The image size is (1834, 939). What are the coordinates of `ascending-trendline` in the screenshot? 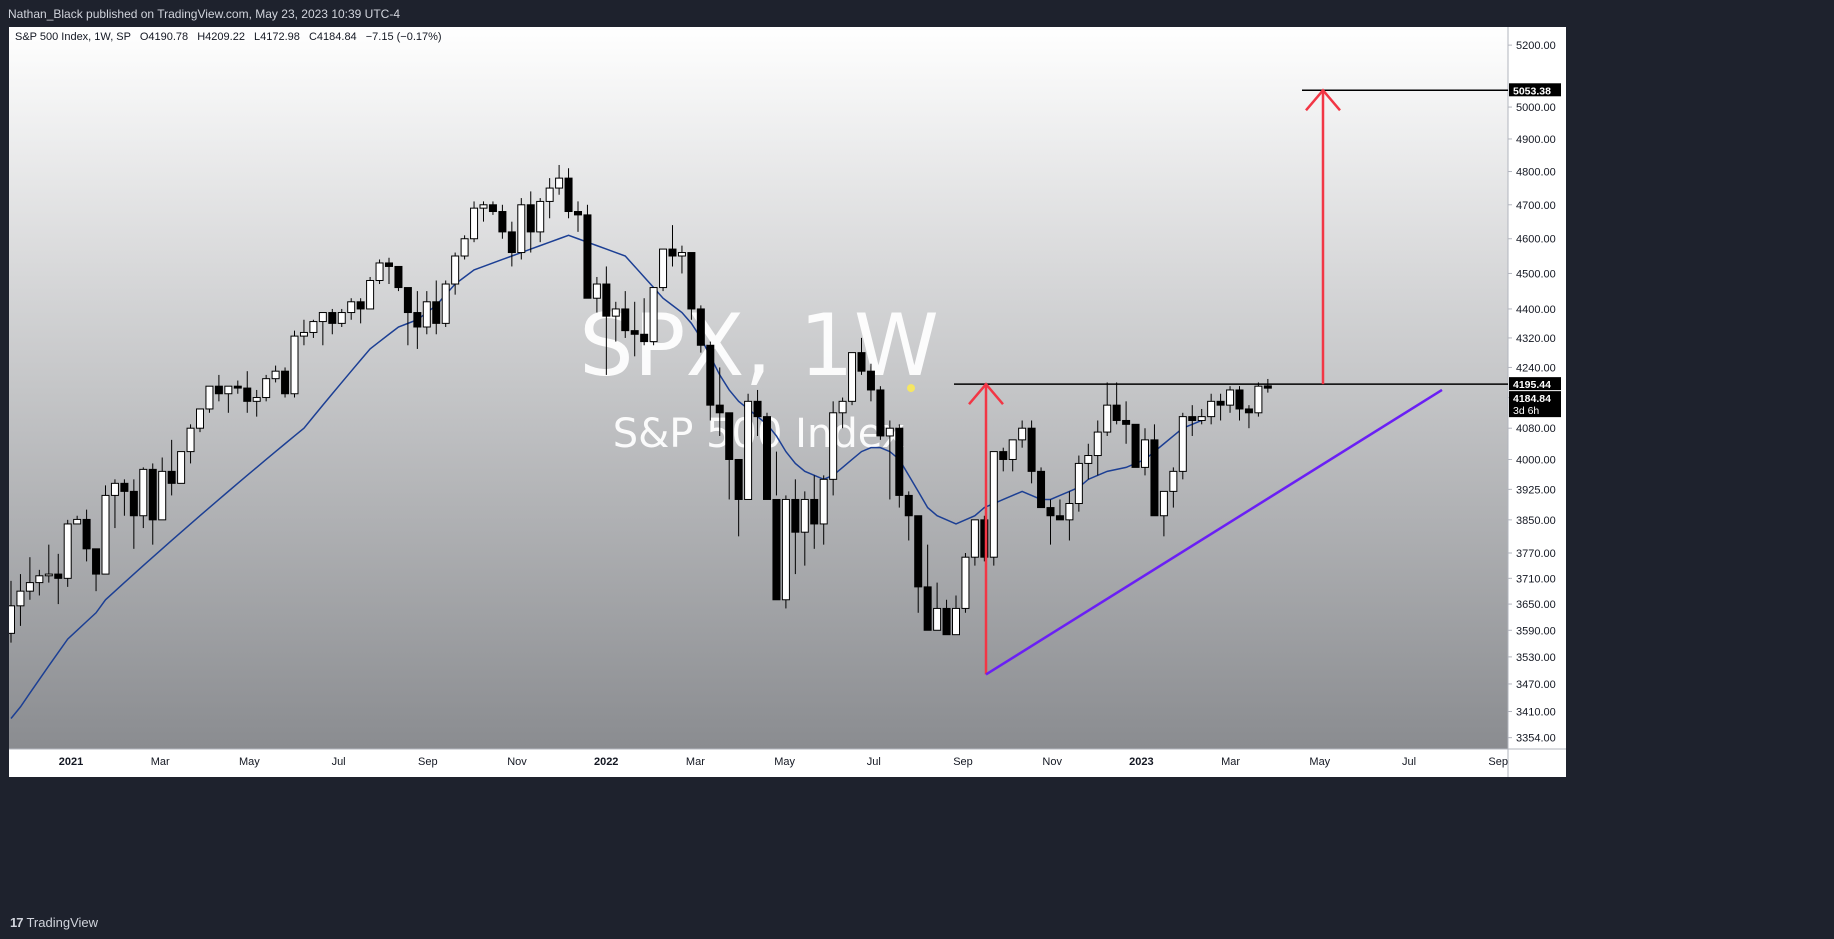 It's located at (1214, 532).